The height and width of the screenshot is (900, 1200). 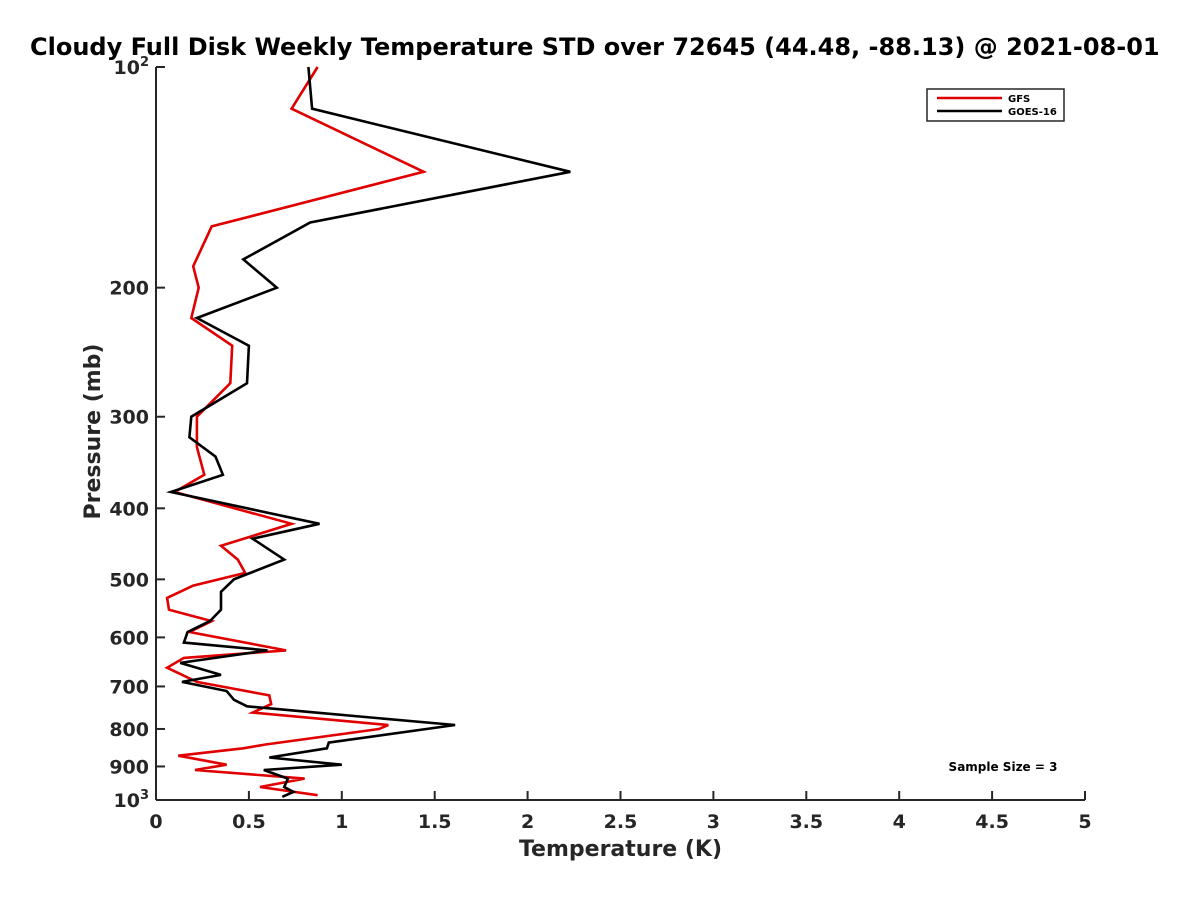 I want to click on x-tick-label: 0.5, so click(x=249, y=822).